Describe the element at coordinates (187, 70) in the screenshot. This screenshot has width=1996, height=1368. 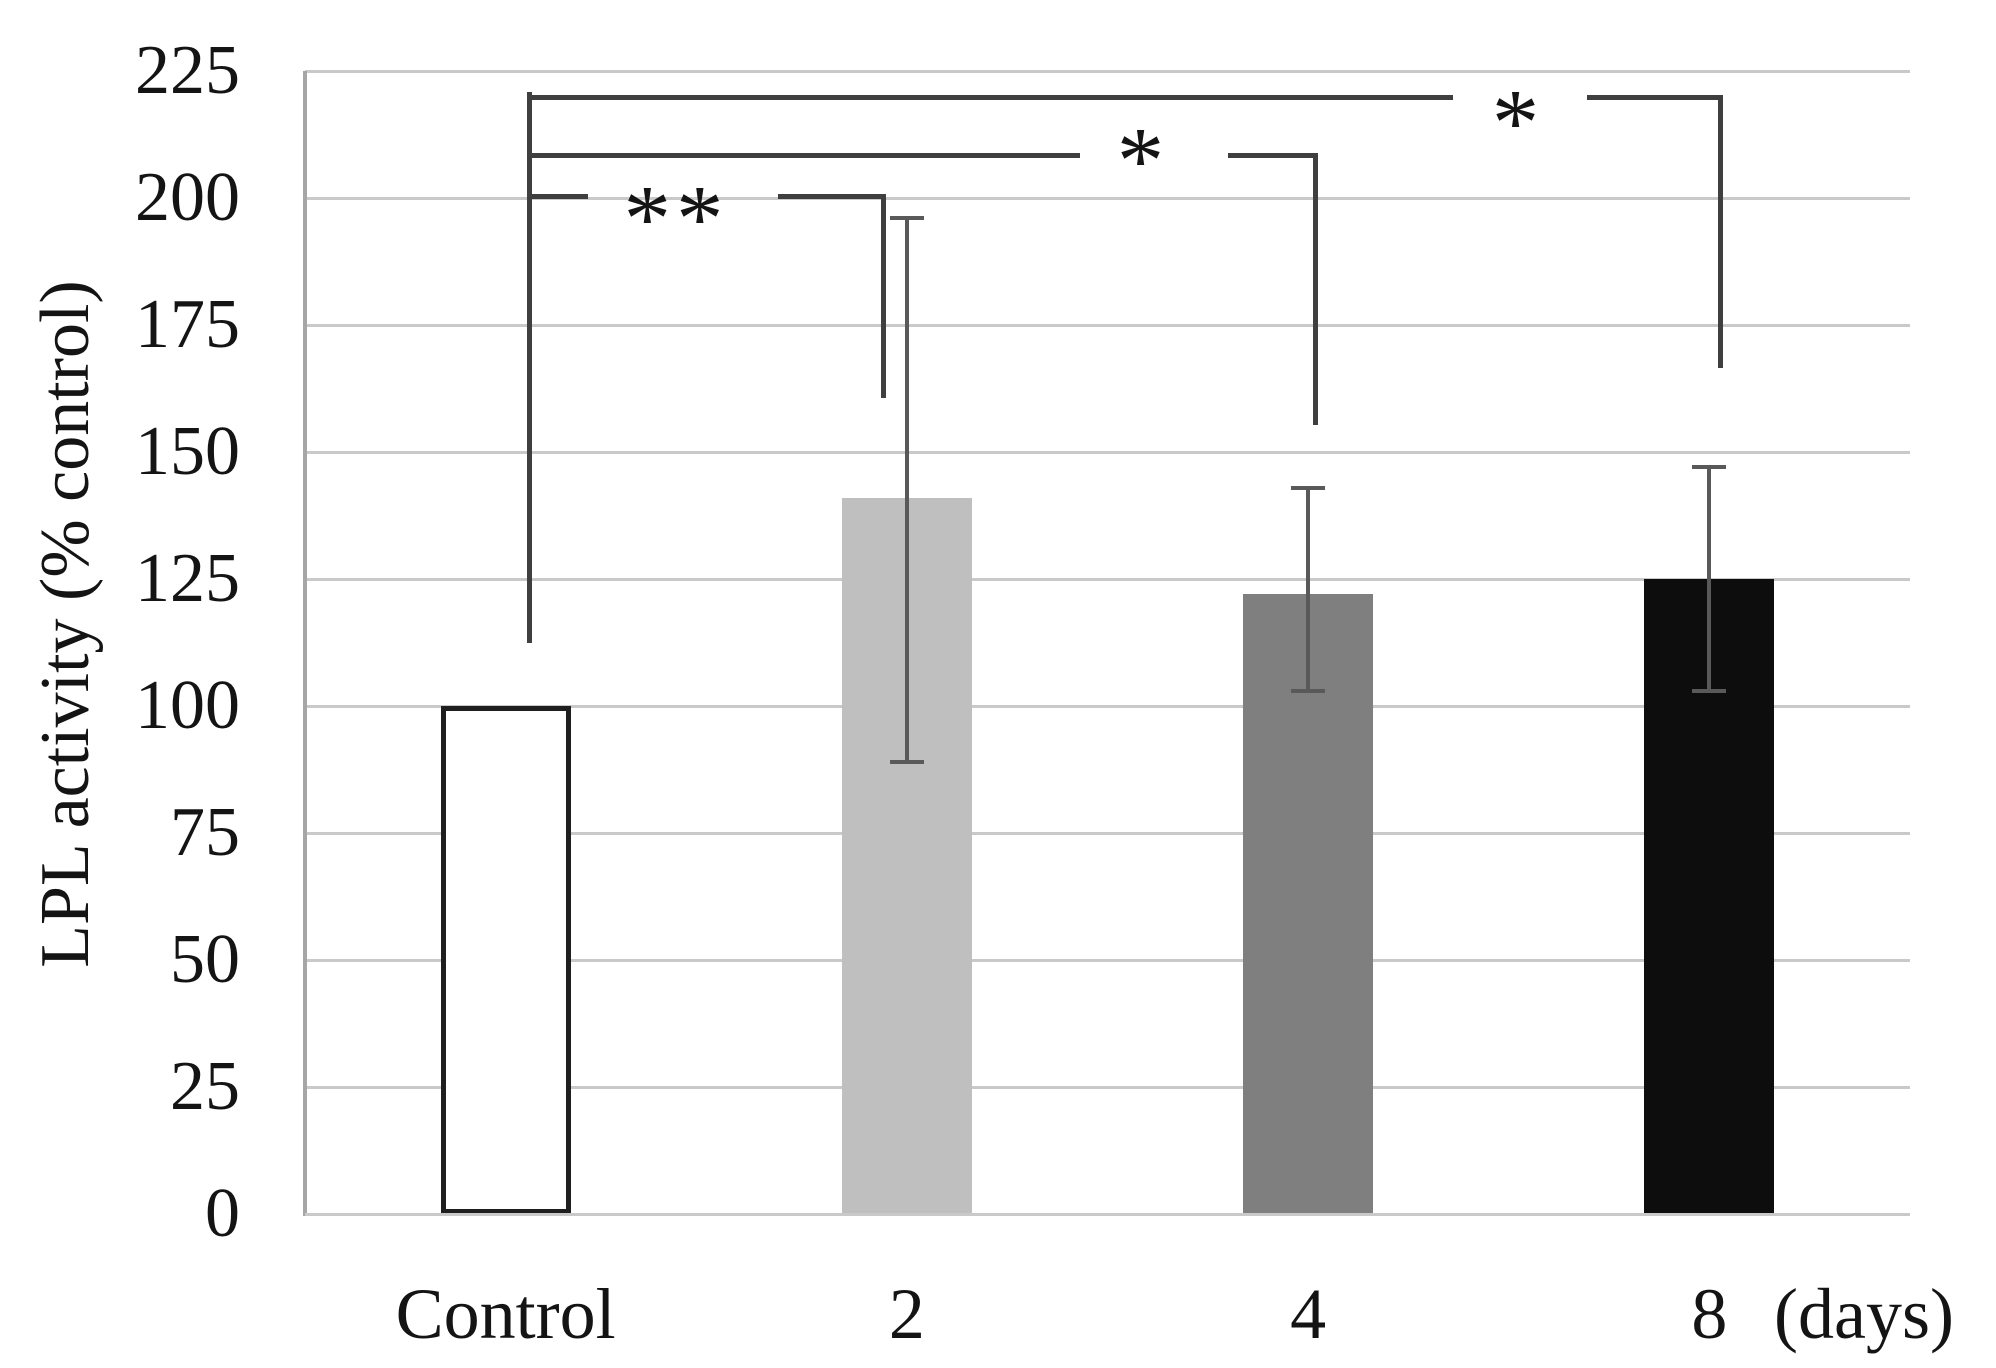
I see `y-tick-label-225: 225` at that location.